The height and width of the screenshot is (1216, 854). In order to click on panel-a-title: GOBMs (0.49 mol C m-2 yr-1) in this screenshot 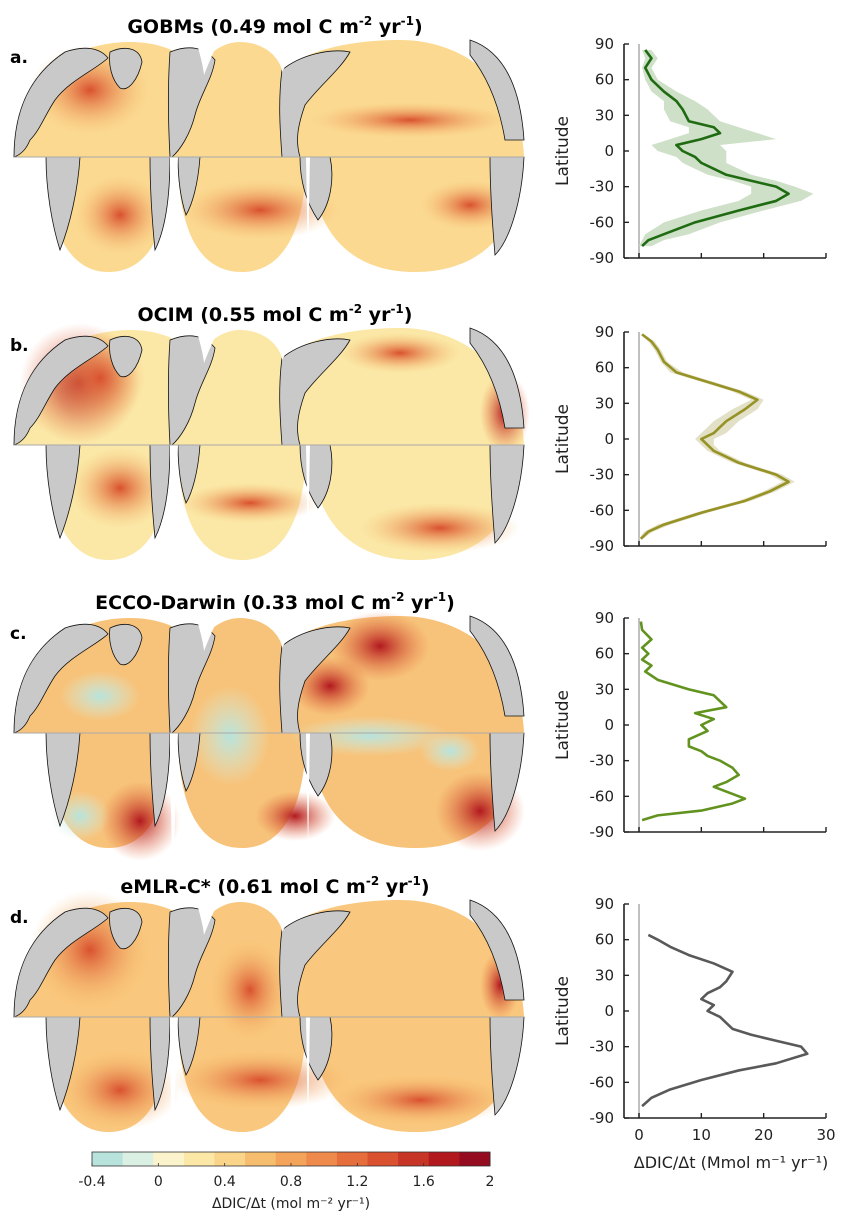, I will do `click(275, 26)`.